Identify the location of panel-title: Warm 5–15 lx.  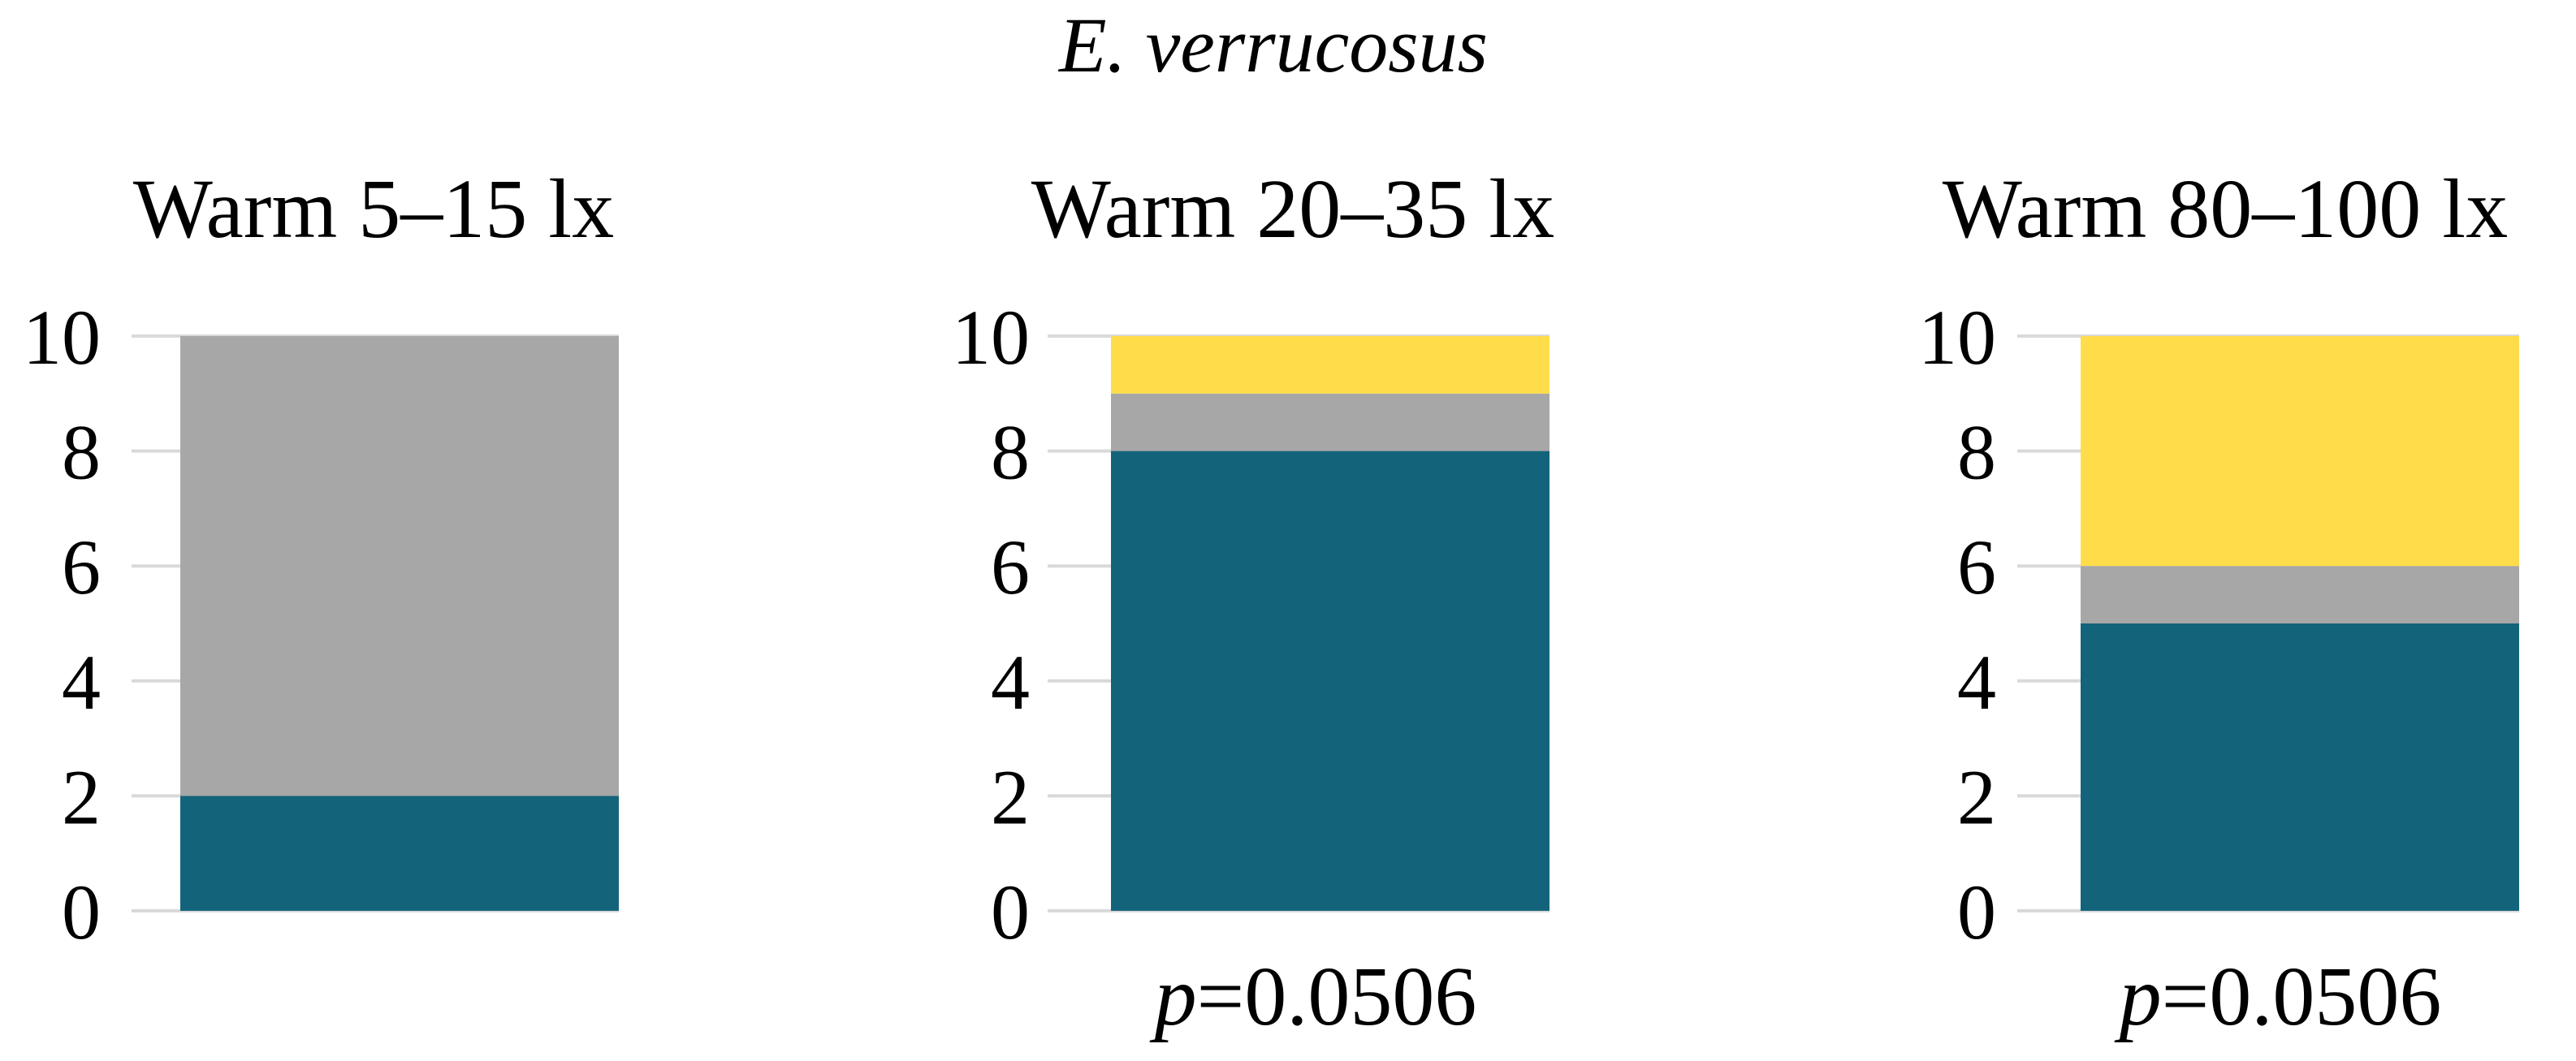
(374, 209).